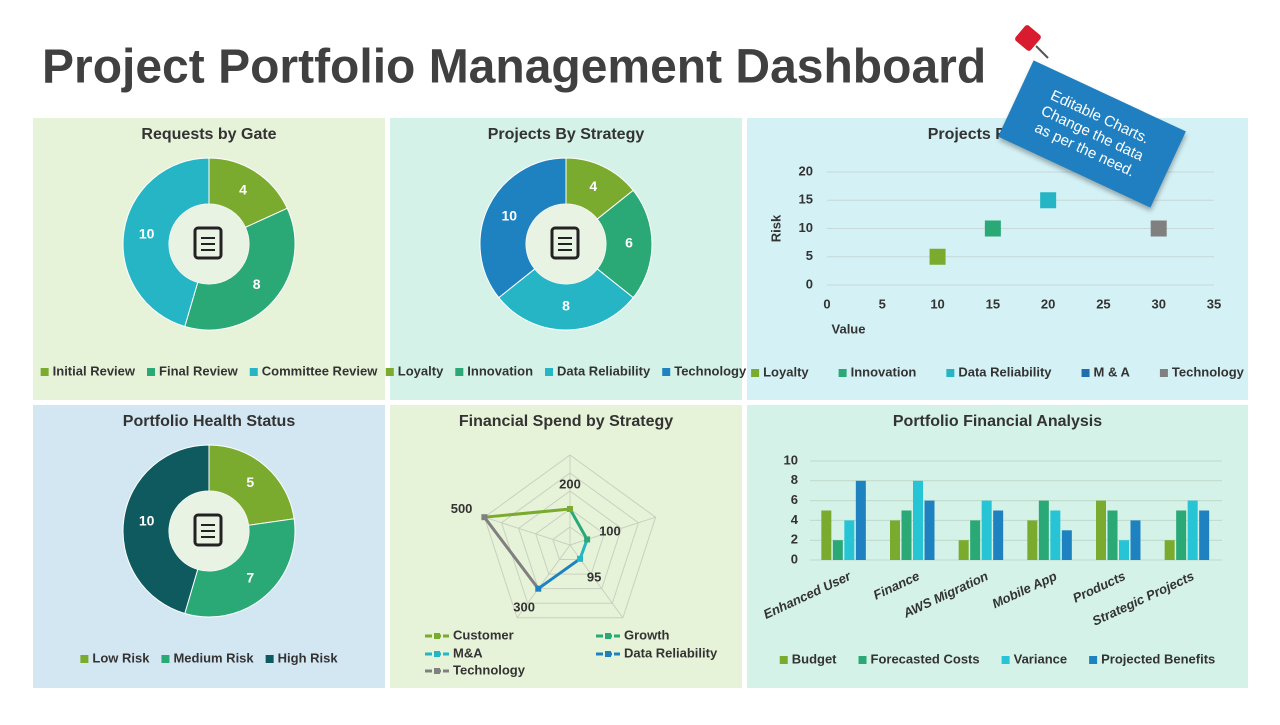 The width and height of the screenshot is (1280, 725). Describe the element at coordinates (794, 539) in the screenshot. I see `y-tick-label: 2` at that location.